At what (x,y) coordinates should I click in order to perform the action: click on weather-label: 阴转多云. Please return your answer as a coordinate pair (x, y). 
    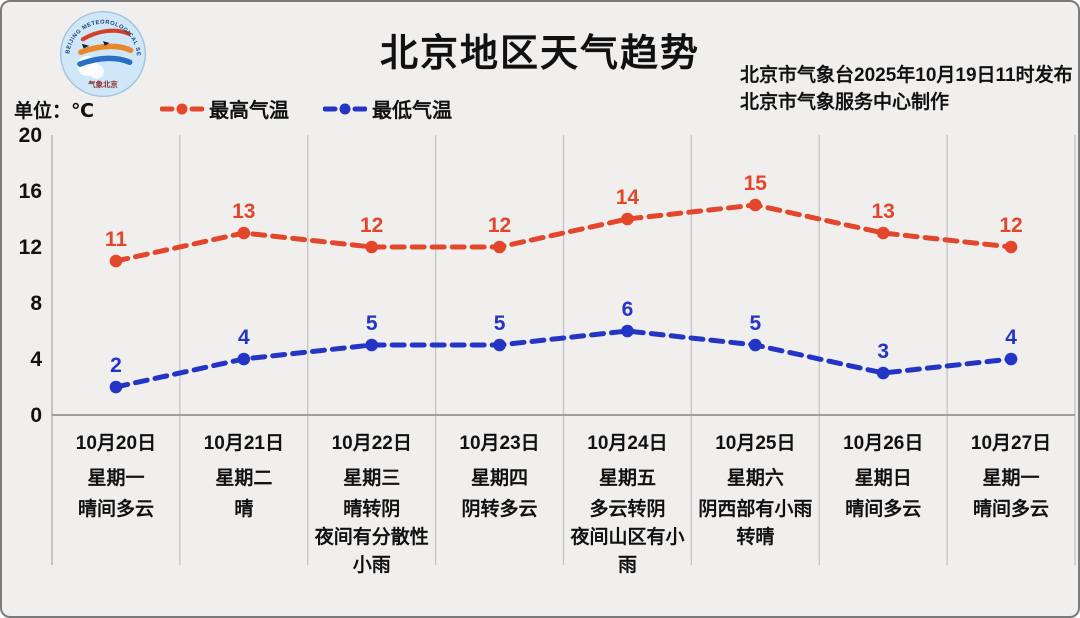
    Looking at the image, I should click on (499, 509).